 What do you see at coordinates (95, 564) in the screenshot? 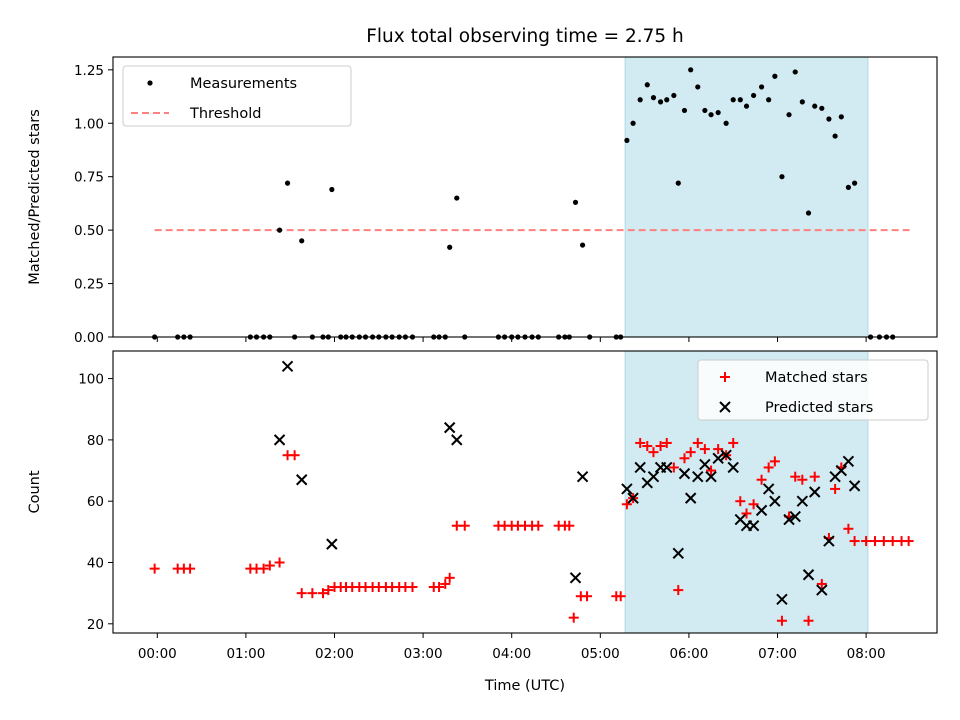
I see `y-tick-label: 40` at bounding box center [95, 564].